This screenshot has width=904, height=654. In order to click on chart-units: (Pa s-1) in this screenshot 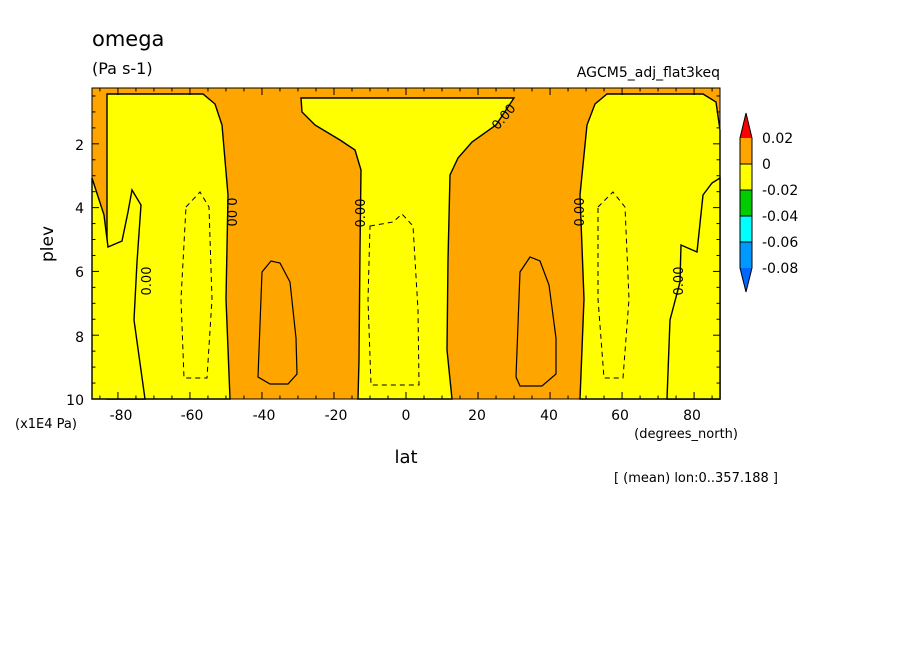, I will do `click(122, 68)`.